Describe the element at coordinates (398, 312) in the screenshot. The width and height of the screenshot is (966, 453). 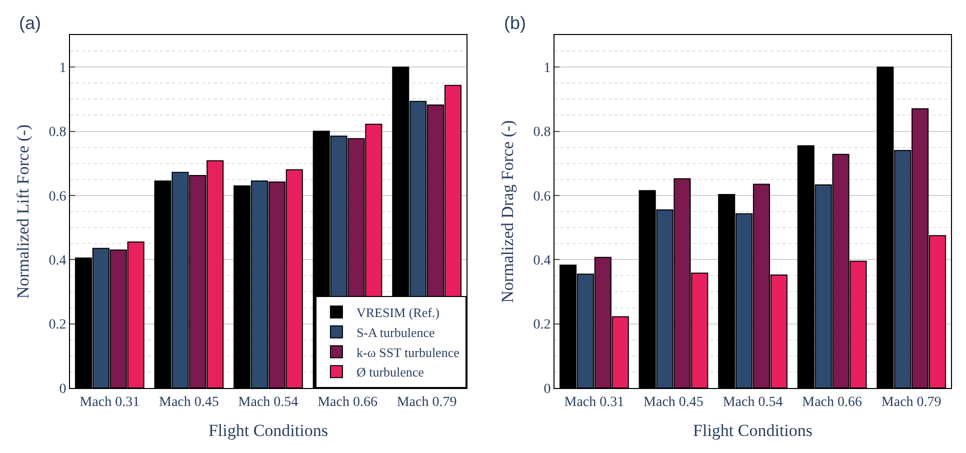
I see `legend-label: VRESIM (Ref.)` at that location.